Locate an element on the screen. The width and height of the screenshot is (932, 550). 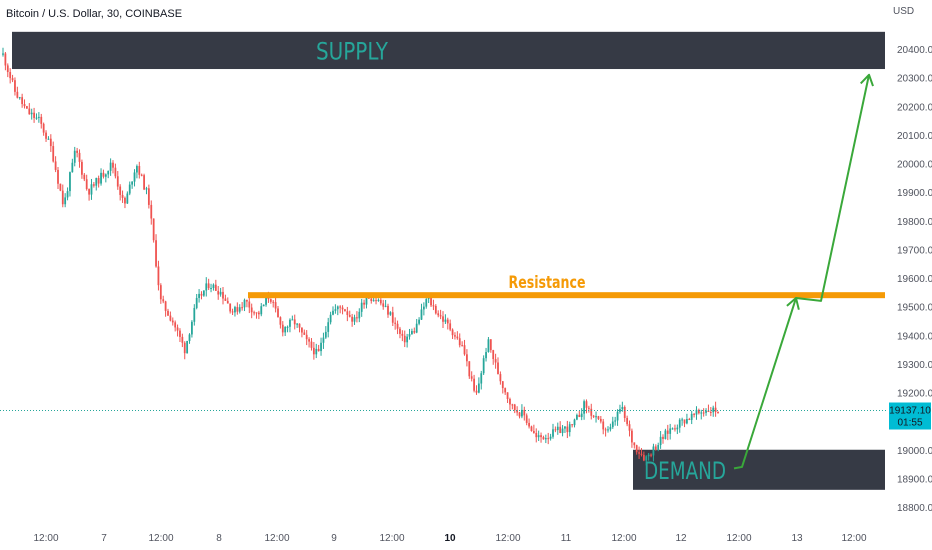
price-tick-label: 19400.00 is located at coordinates (914, 336).